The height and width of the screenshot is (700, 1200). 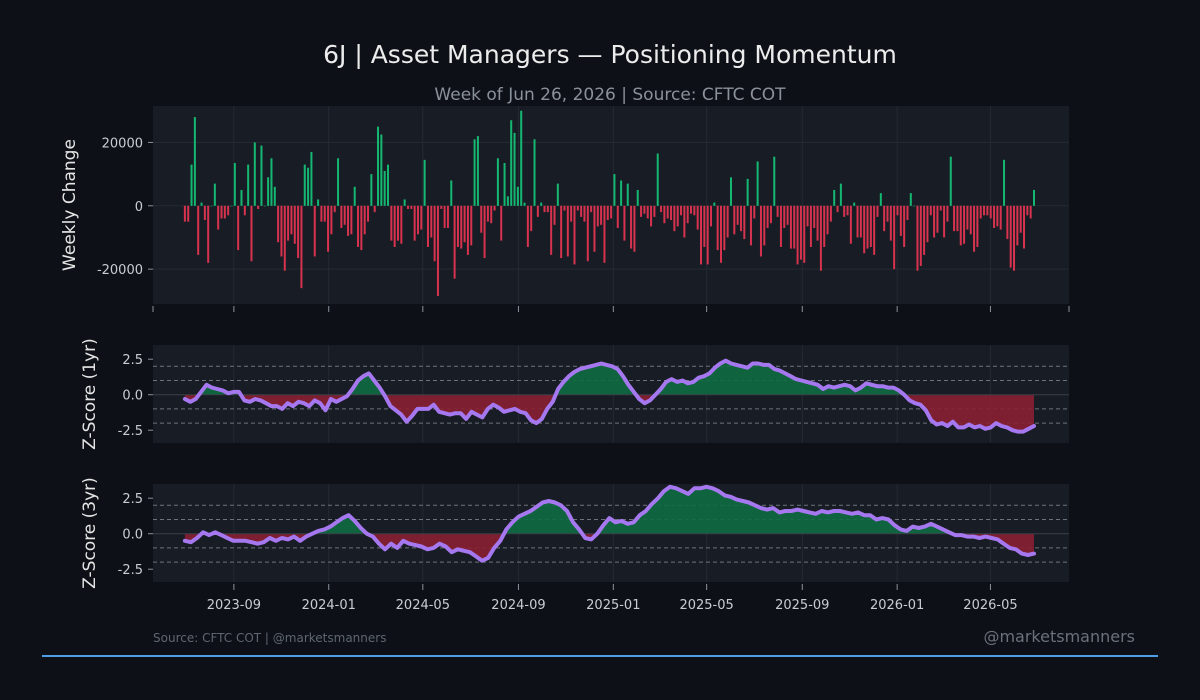 What do you see at coordinates (706, 605) in the screenshot?
I see `x-tick-label: 2025-05` at bounding box center [706, 605].